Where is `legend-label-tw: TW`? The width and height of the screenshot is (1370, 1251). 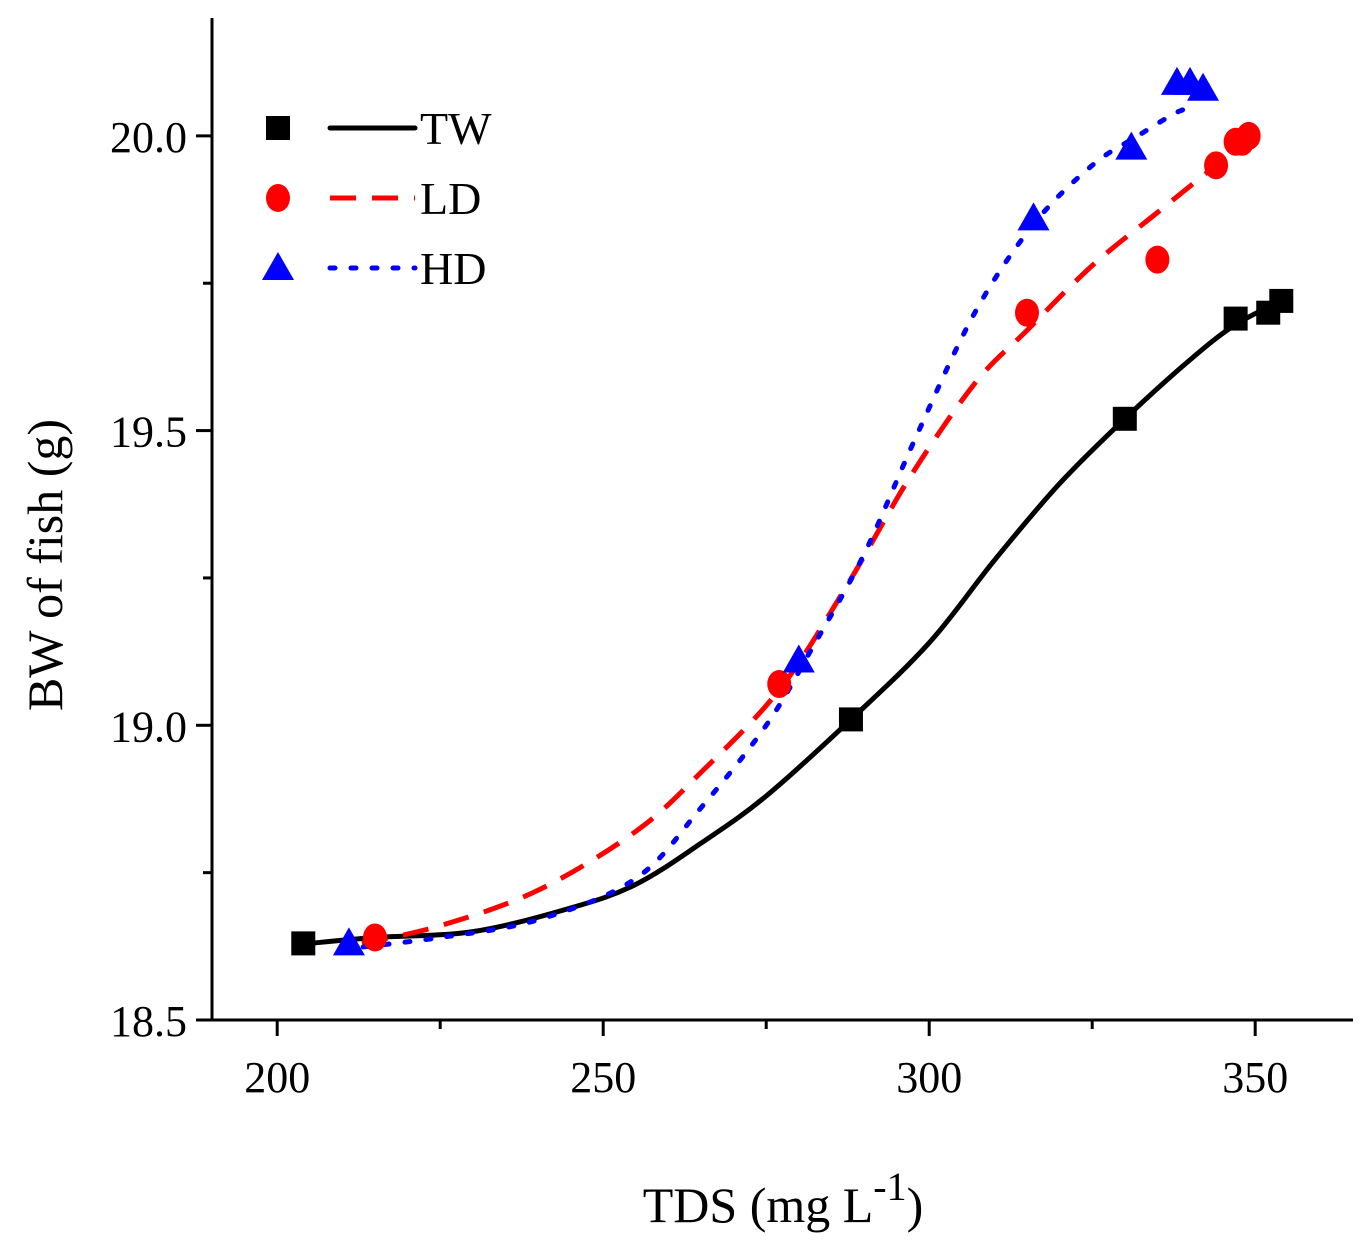
legend-label-tw: TW is located at coordinates (456, 128).